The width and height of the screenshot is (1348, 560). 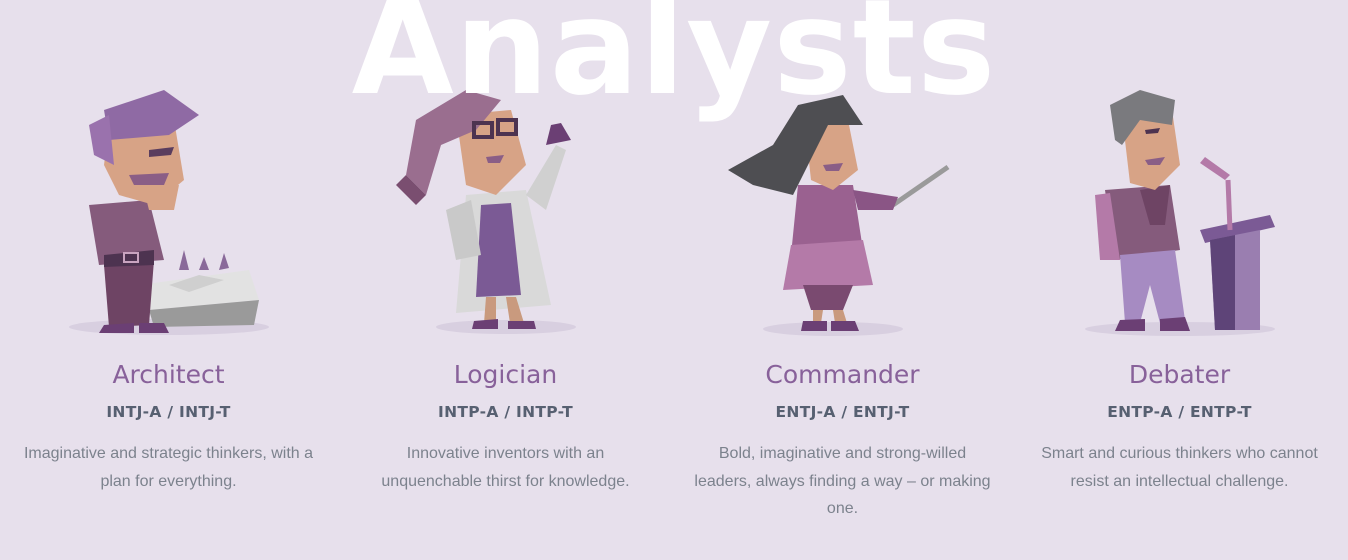 I want to click on logician-illustration, so click(x=506, y=212).